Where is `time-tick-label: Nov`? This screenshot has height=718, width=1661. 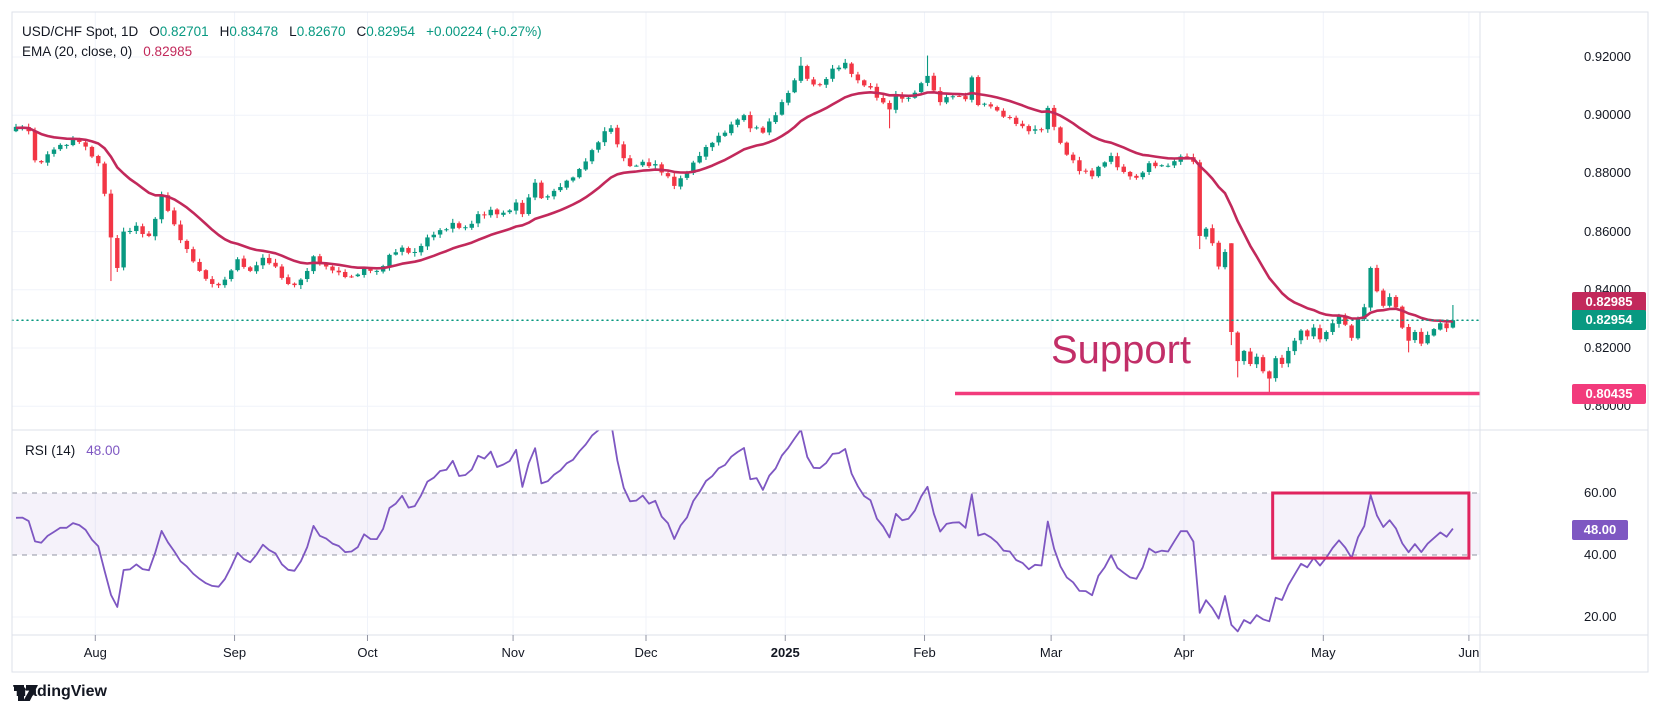
time-tick-label: Nov is located at coordinates (513, 652).